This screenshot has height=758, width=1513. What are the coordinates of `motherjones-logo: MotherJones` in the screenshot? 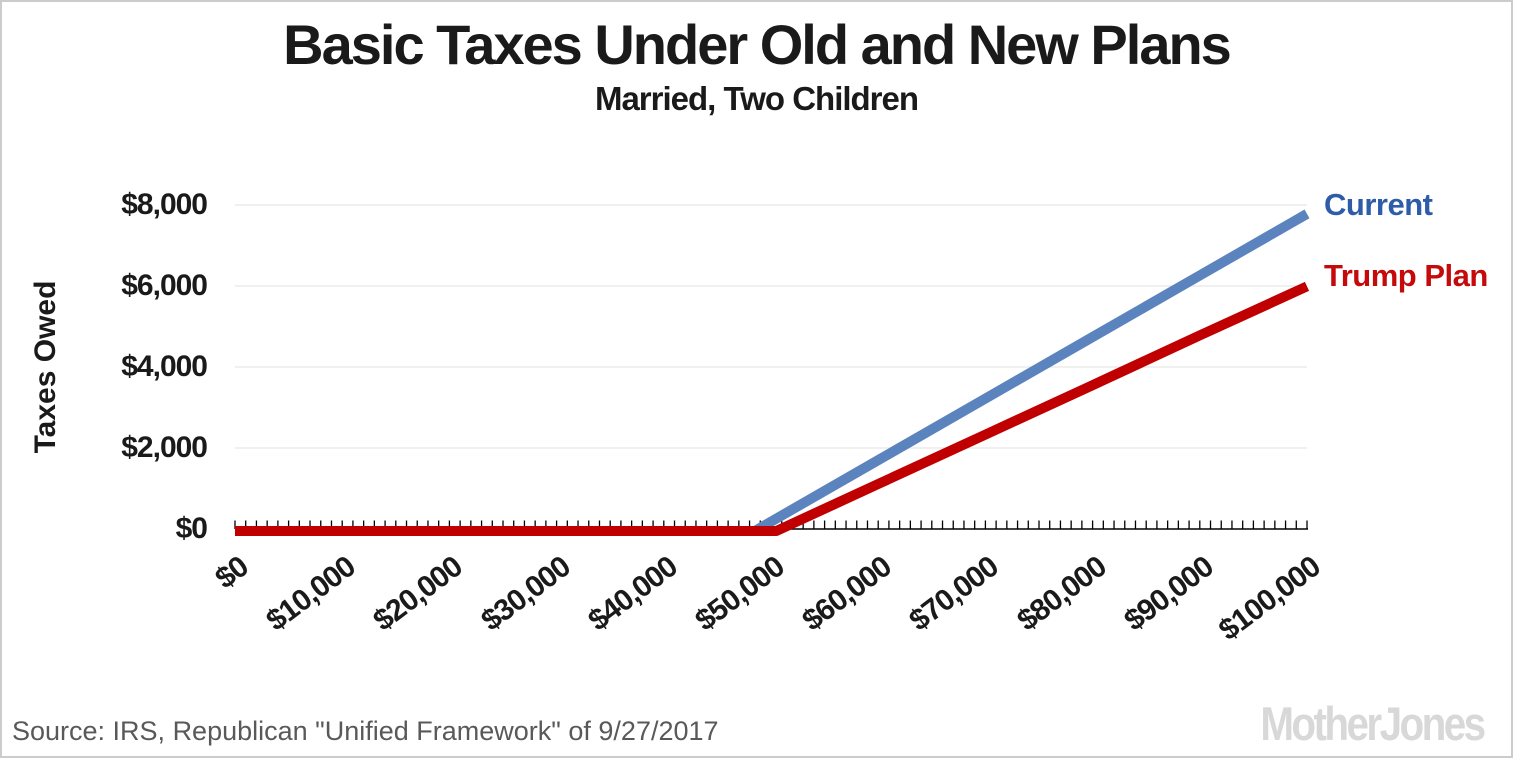 It's located at (1372, 723).